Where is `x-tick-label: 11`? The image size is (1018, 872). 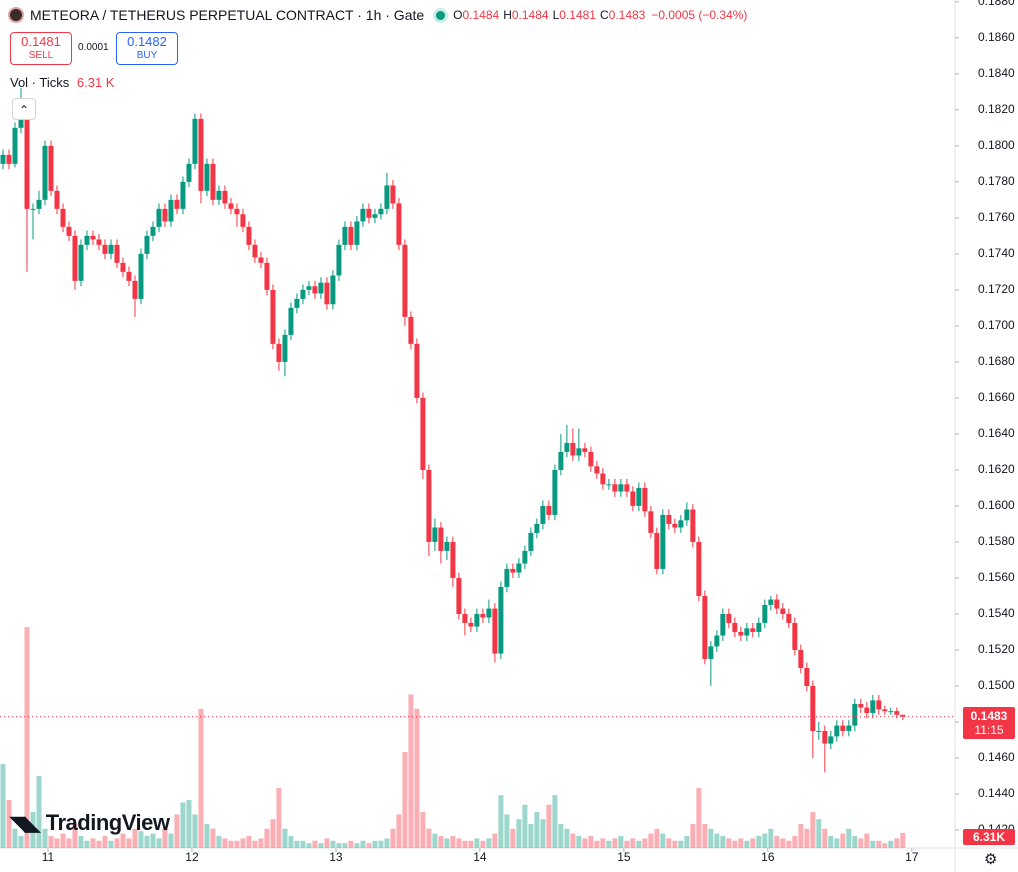
x-tick-label: 11 is located at coordinates (48, 857).